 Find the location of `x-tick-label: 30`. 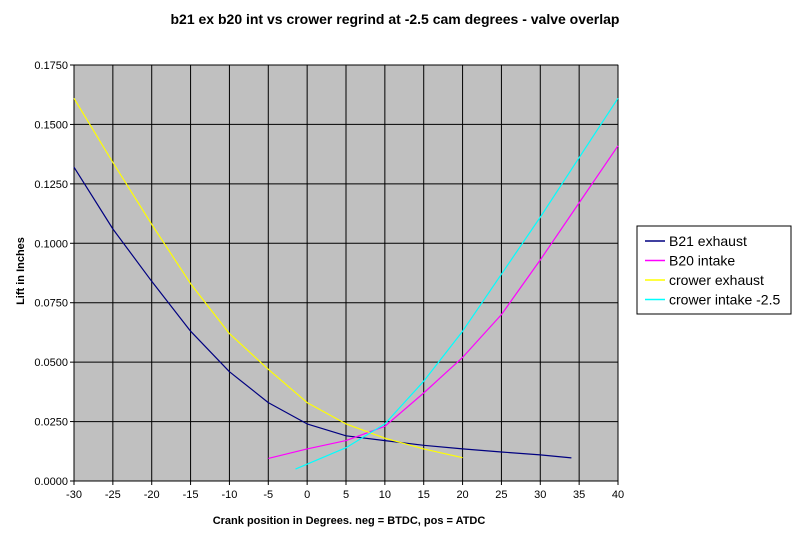

x-tick-label: 30 is located at coordinates (540, 495).